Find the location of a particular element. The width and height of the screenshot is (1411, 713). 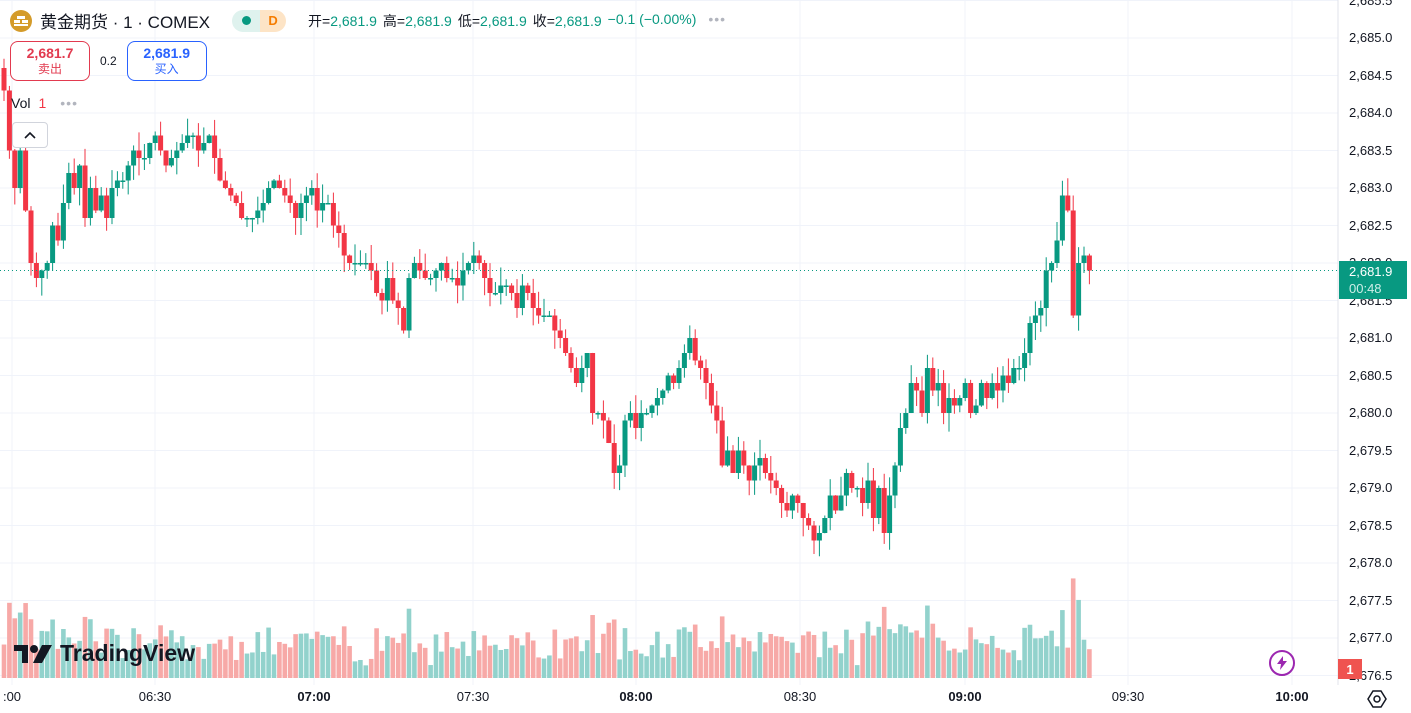

volume-legend: Vol 1 ••• is located at coordinates (44, 103).